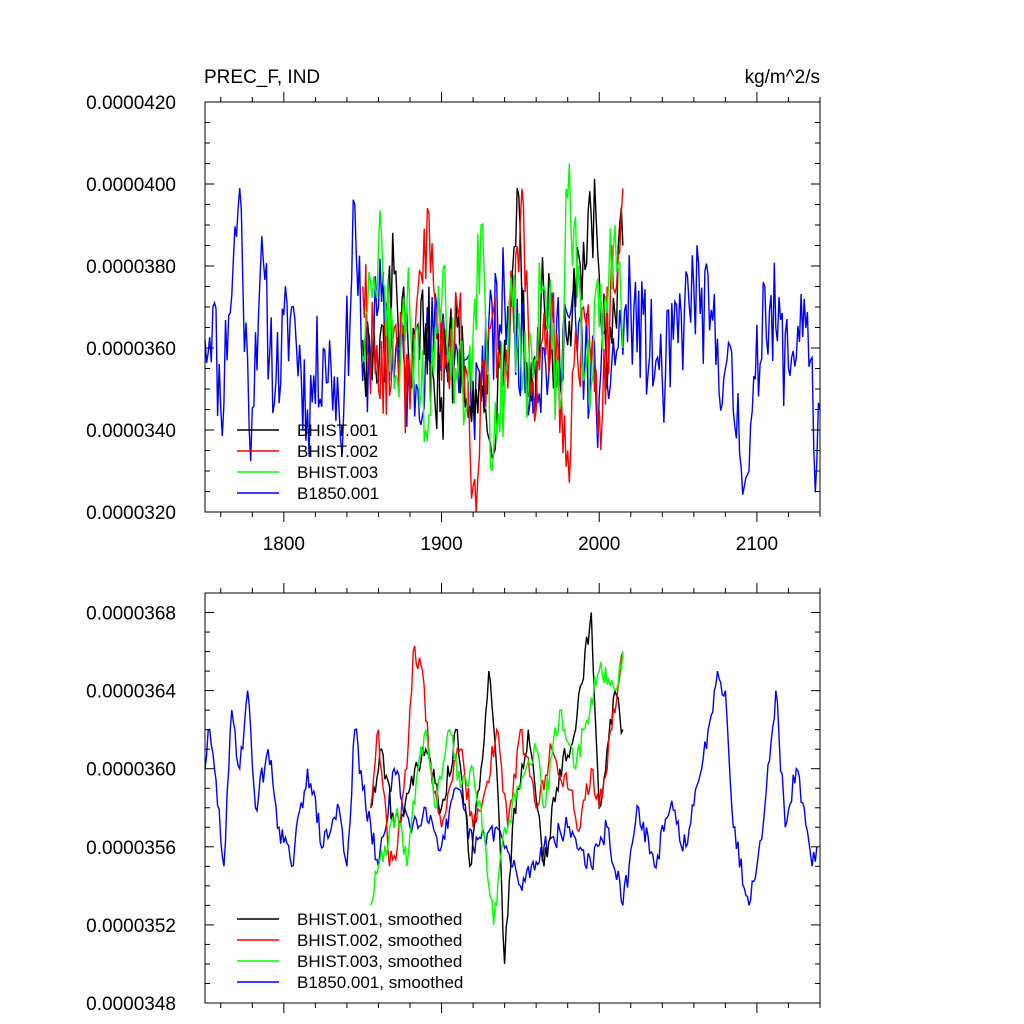 The image size is (1024, 1024). What do you see at coordinates (338, 493) in the screenshot?
I see `legend-label: B1850.001` at bounding box center [338, 493].